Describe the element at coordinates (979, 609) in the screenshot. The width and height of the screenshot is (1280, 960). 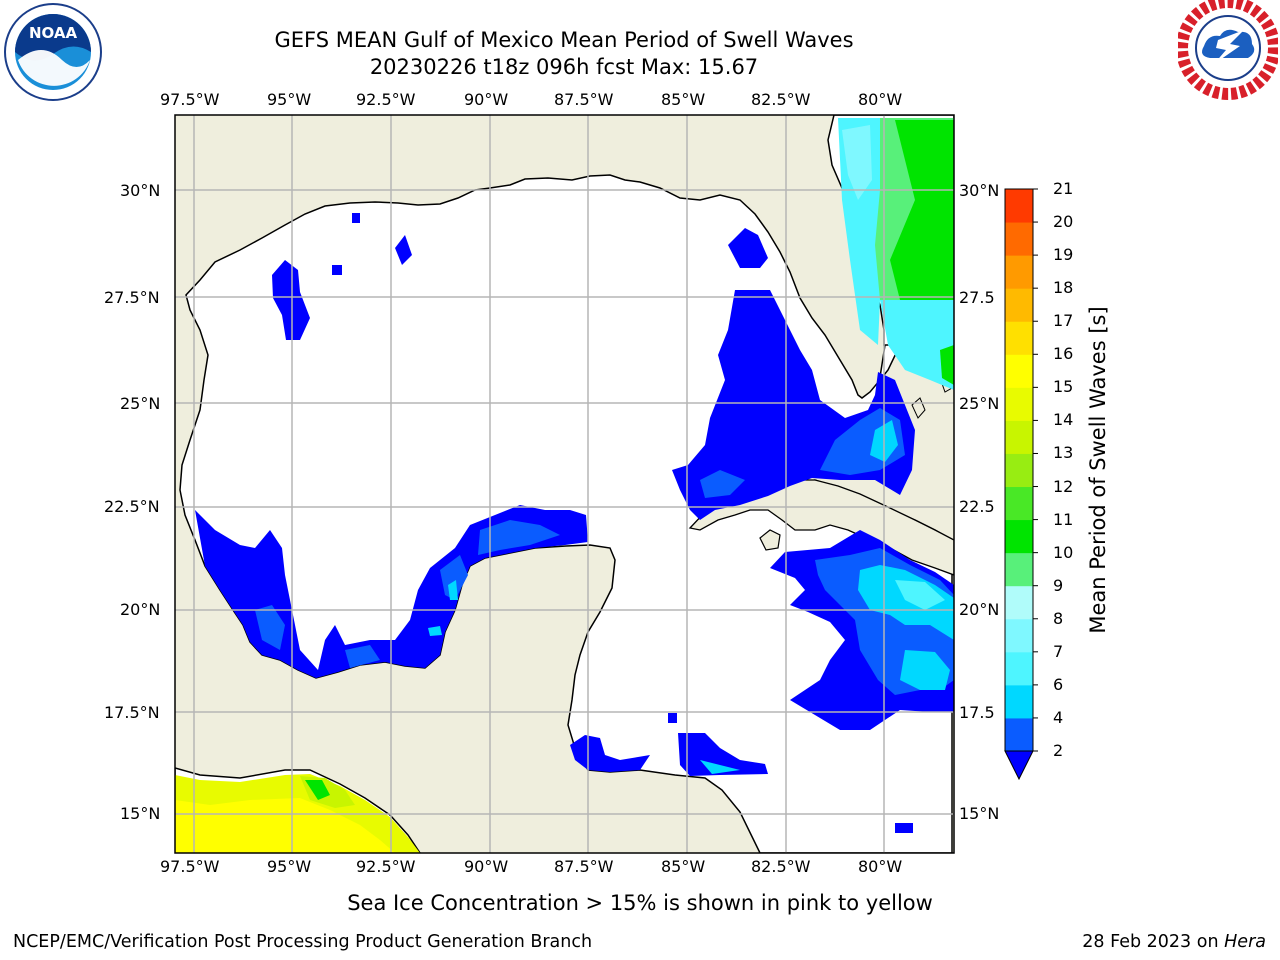
I see `lat-label-right: 20°N` at that location.